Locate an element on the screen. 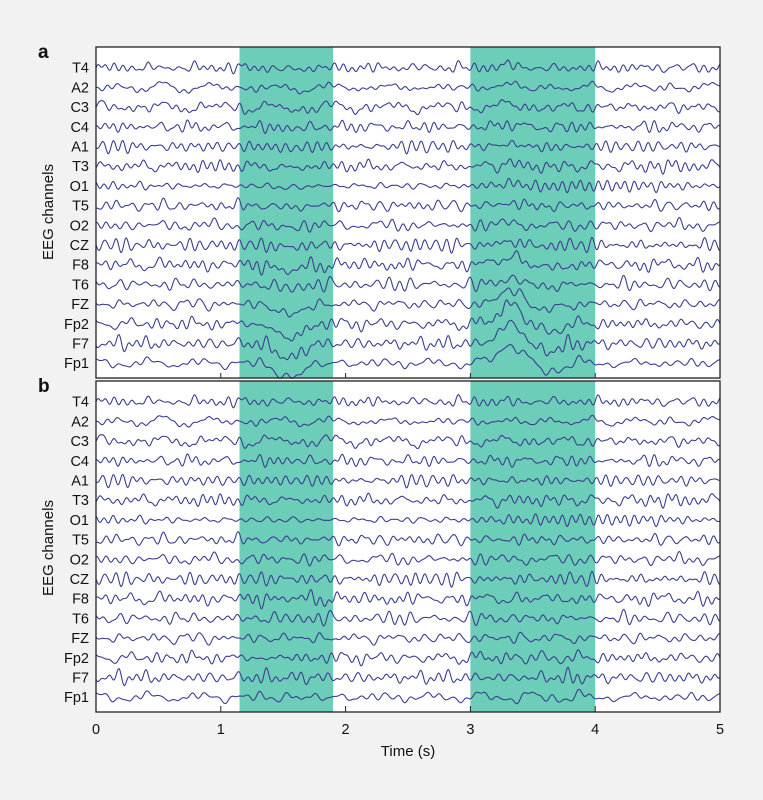 The image size is (763, 800). x-tick-label: 2 is located at coordinates (346, 730).